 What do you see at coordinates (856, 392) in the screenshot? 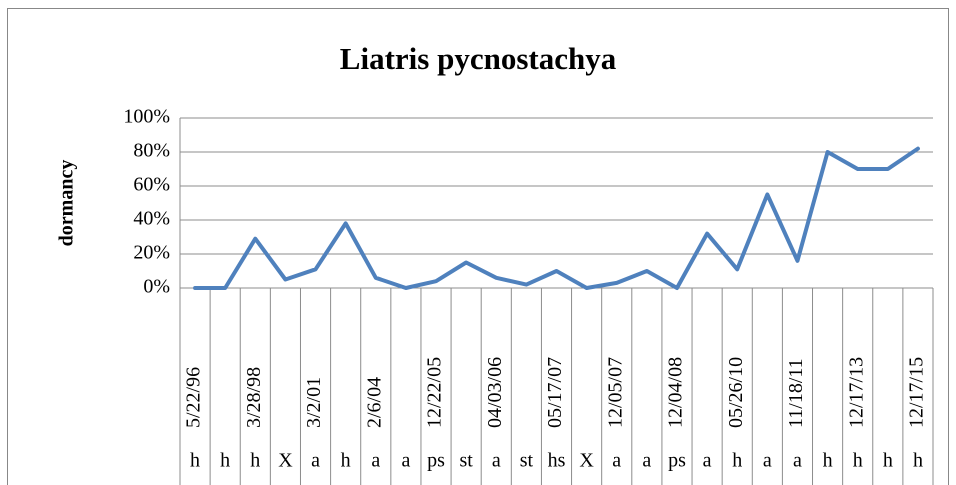
I see `x-tick-label: 12/17/13` at bounding box center [856, 392].